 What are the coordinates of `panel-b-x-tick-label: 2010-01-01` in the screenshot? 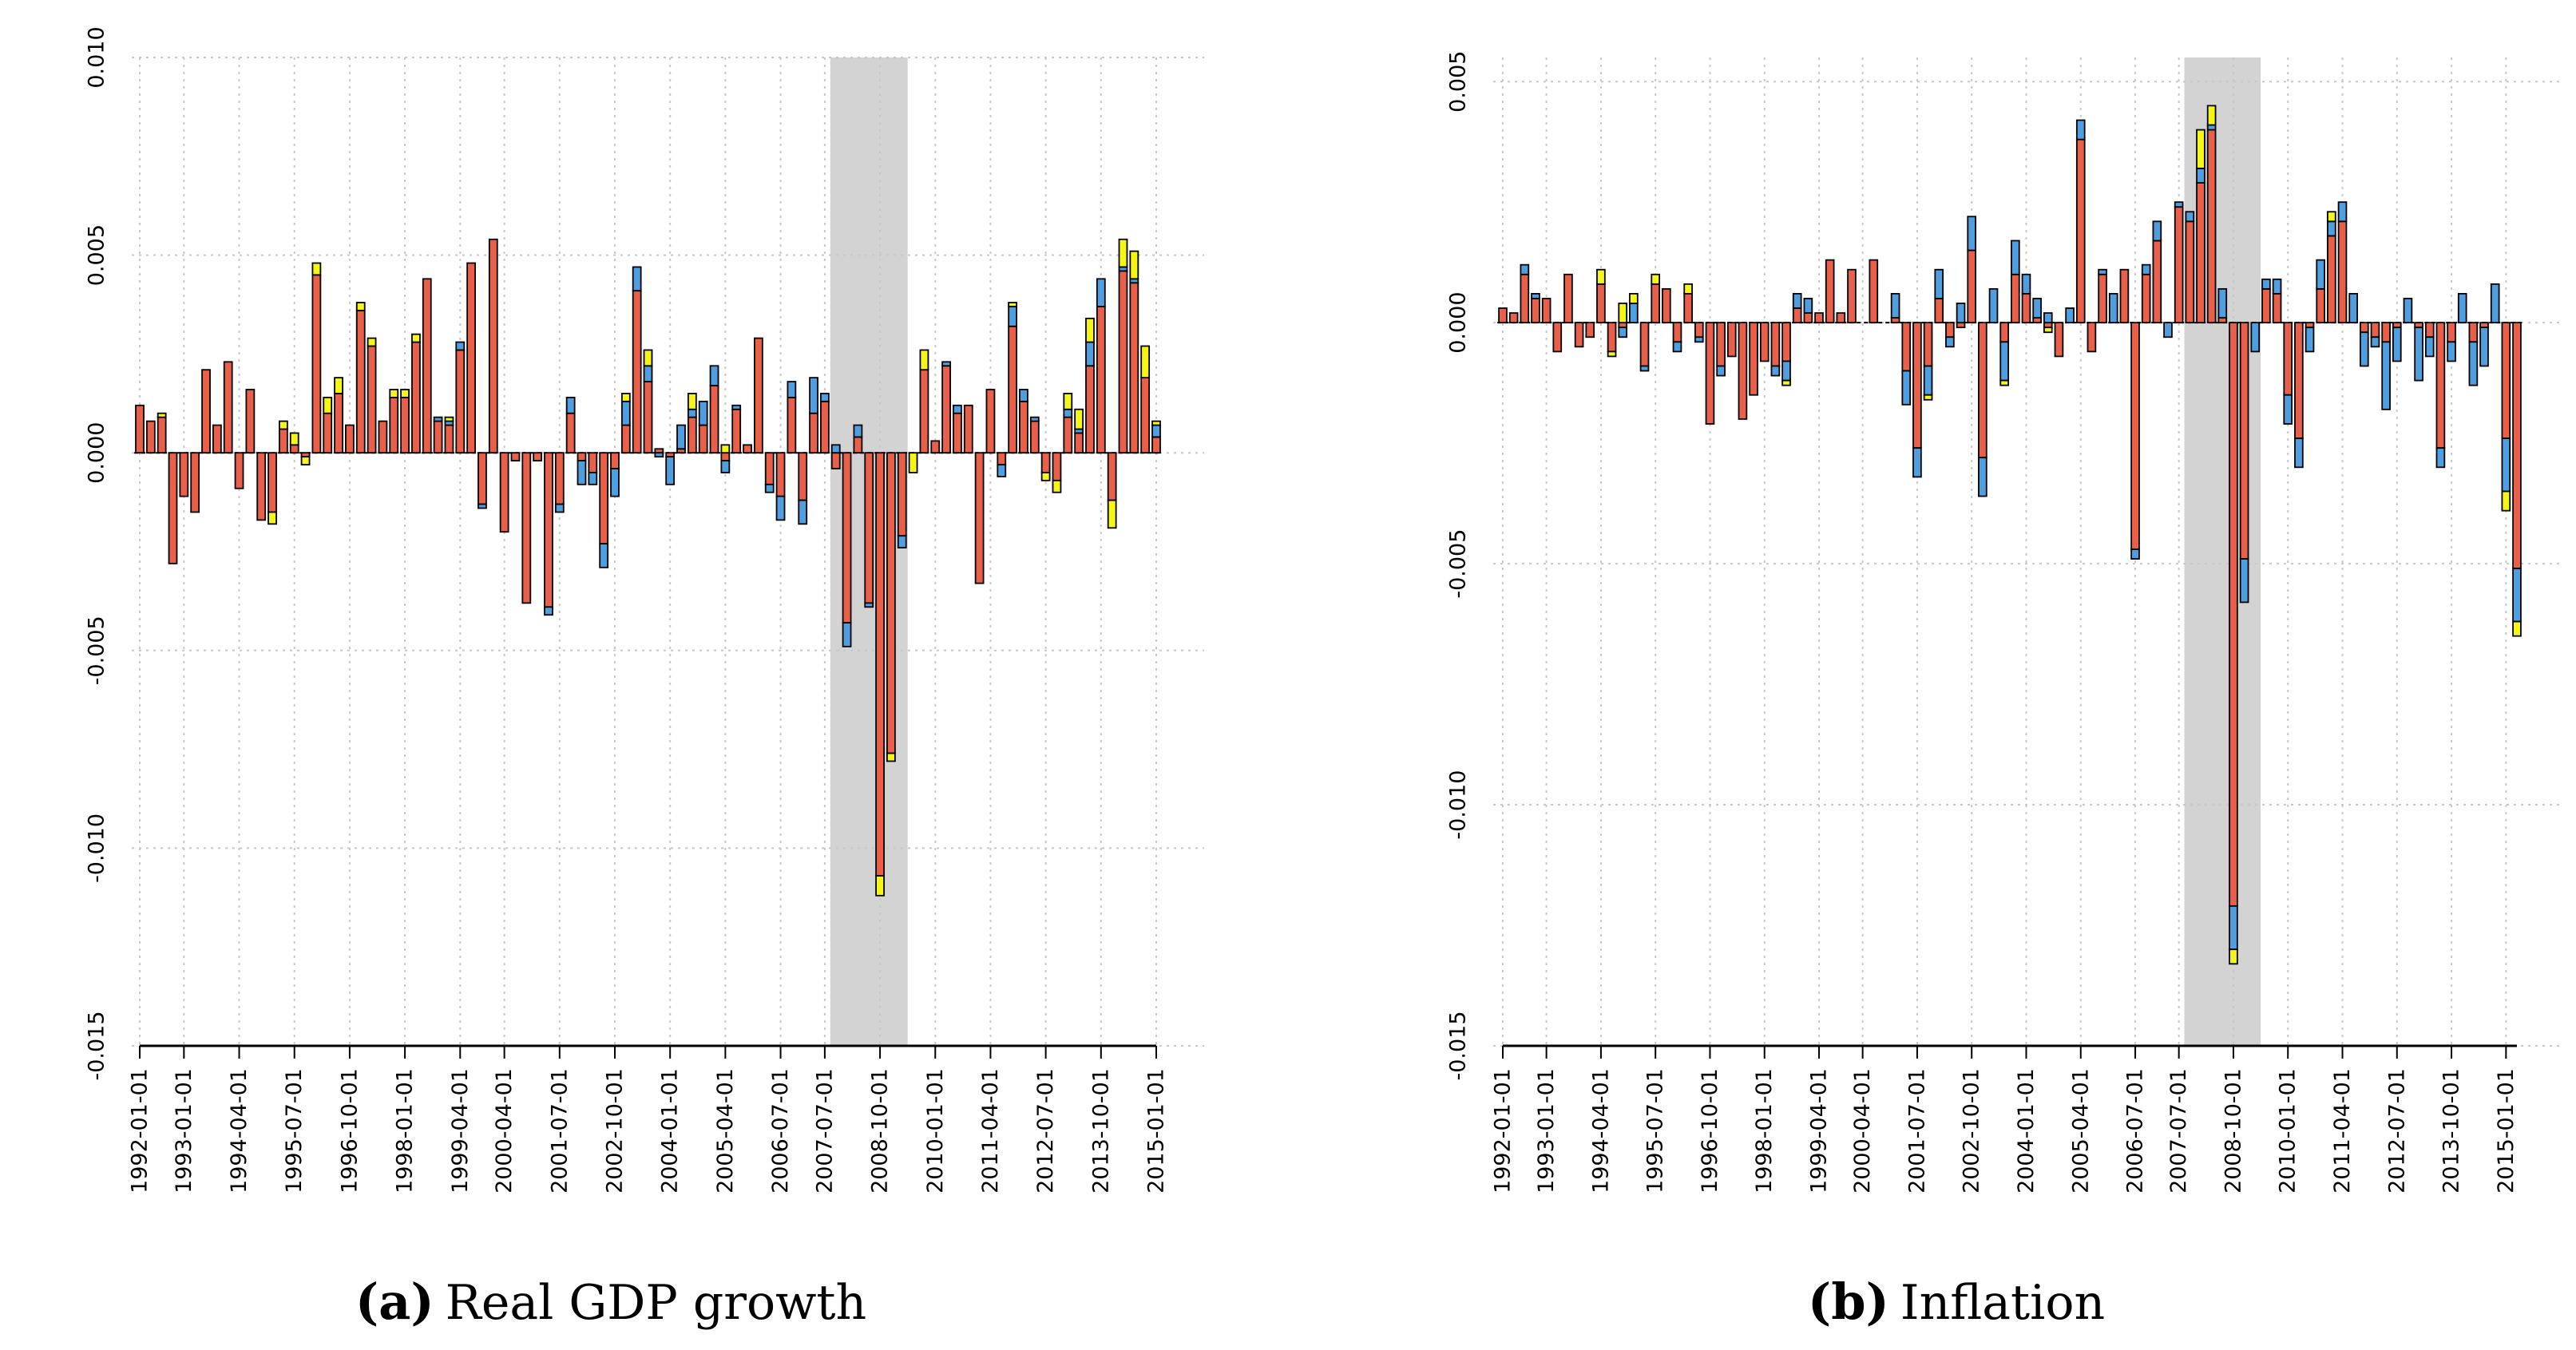 It's located at (2288, 1131).